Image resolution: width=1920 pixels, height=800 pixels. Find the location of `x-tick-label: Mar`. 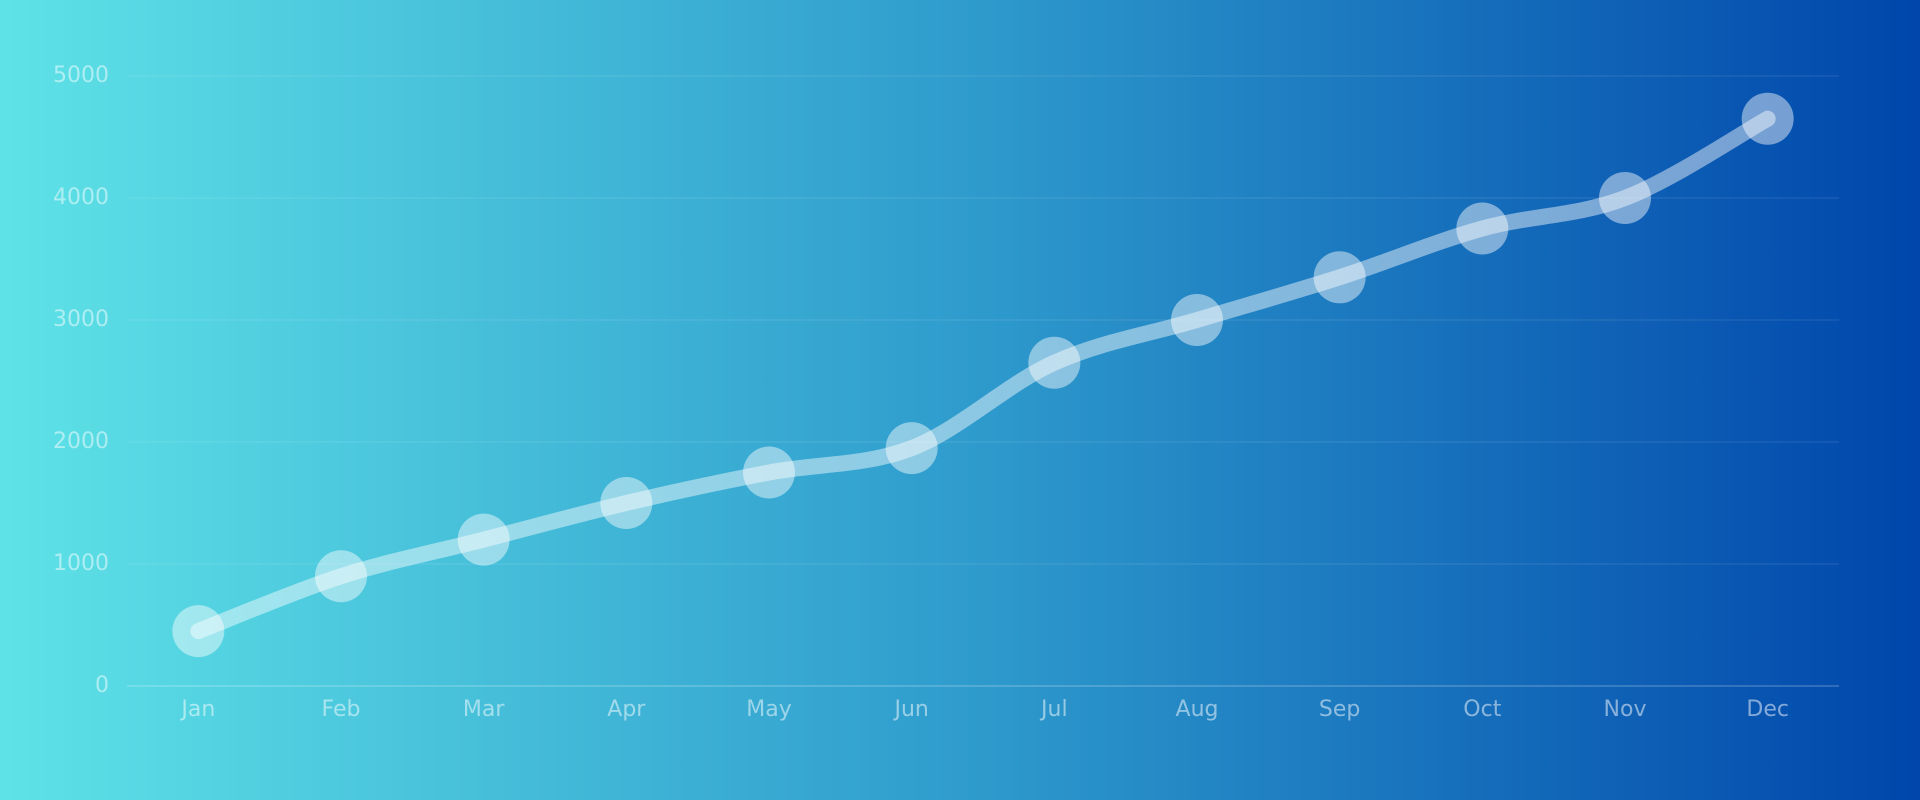

x-tick-label: Mar is located at coordinates (484, 709).